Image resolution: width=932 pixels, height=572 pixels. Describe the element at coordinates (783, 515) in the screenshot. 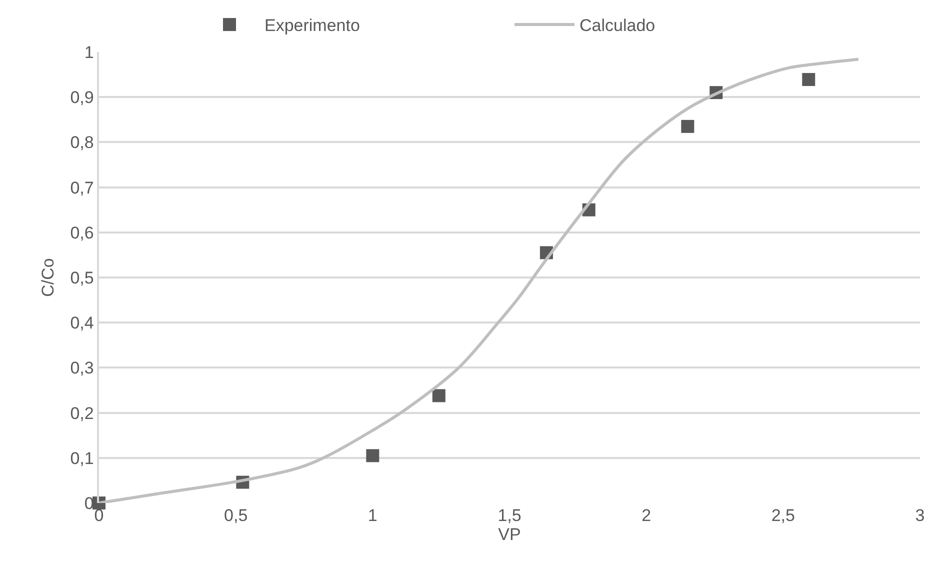

I see `x-tick-label: 2,5` at that location.